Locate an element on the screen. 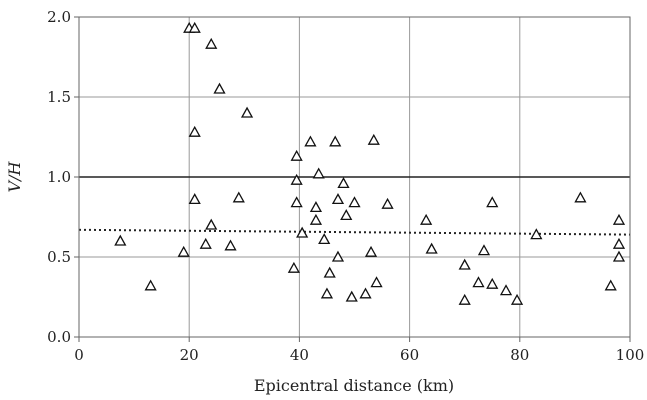  trend-line is located at coordinates (354, 232).